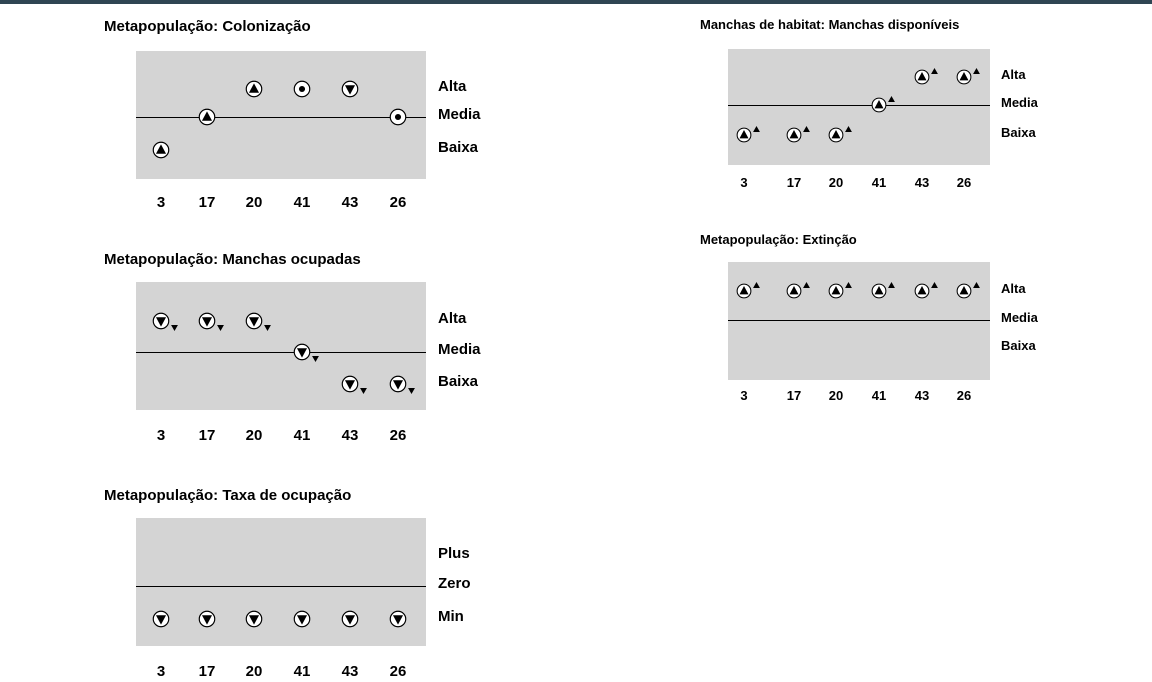  I want to click on chart-title: Metapopulação: Taxa de ocupação, so click(227, 495).